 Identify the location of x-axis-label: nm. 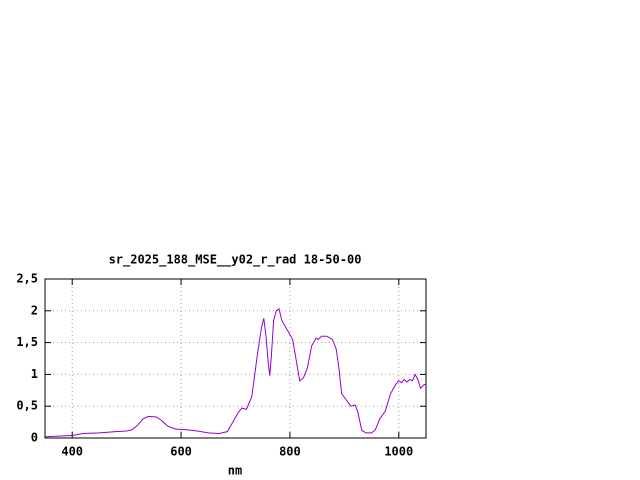
(235, 471).